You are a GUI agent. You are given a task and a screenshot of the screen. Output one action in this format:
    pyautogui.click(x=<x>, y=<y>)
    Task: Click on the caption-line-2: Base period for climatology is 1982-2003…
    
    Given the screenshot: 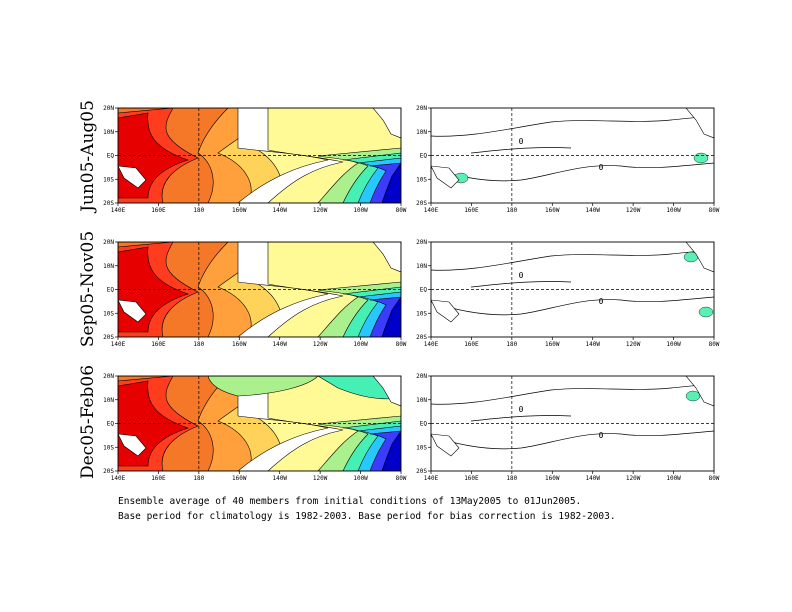 What is the action you would take?
    pyautogui.click(x=367, y=516)
    